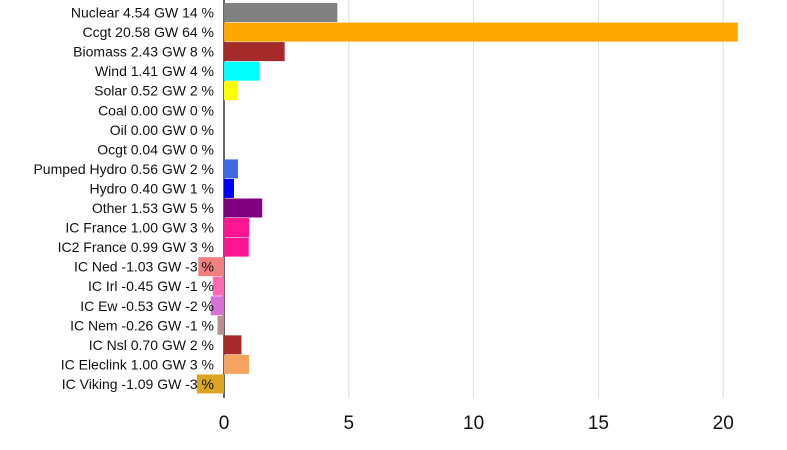 The image size is (787, 450). Describe the element at coordinates (224, 423) in the screenshot. I see `x-tick-label: 0` at that location.